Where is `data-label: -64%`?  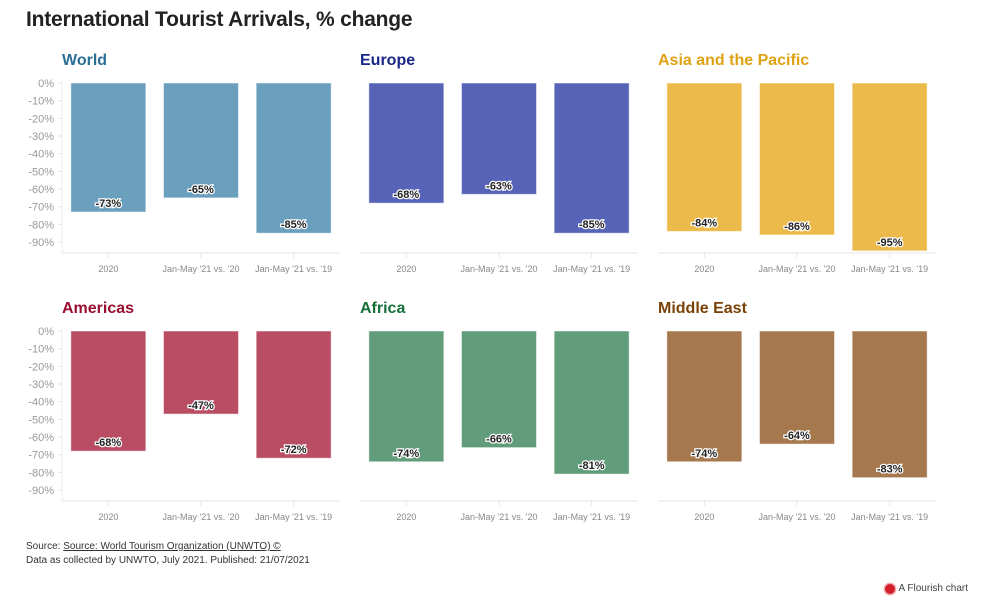
data-label: -64% is located at coordinates (797, 436).